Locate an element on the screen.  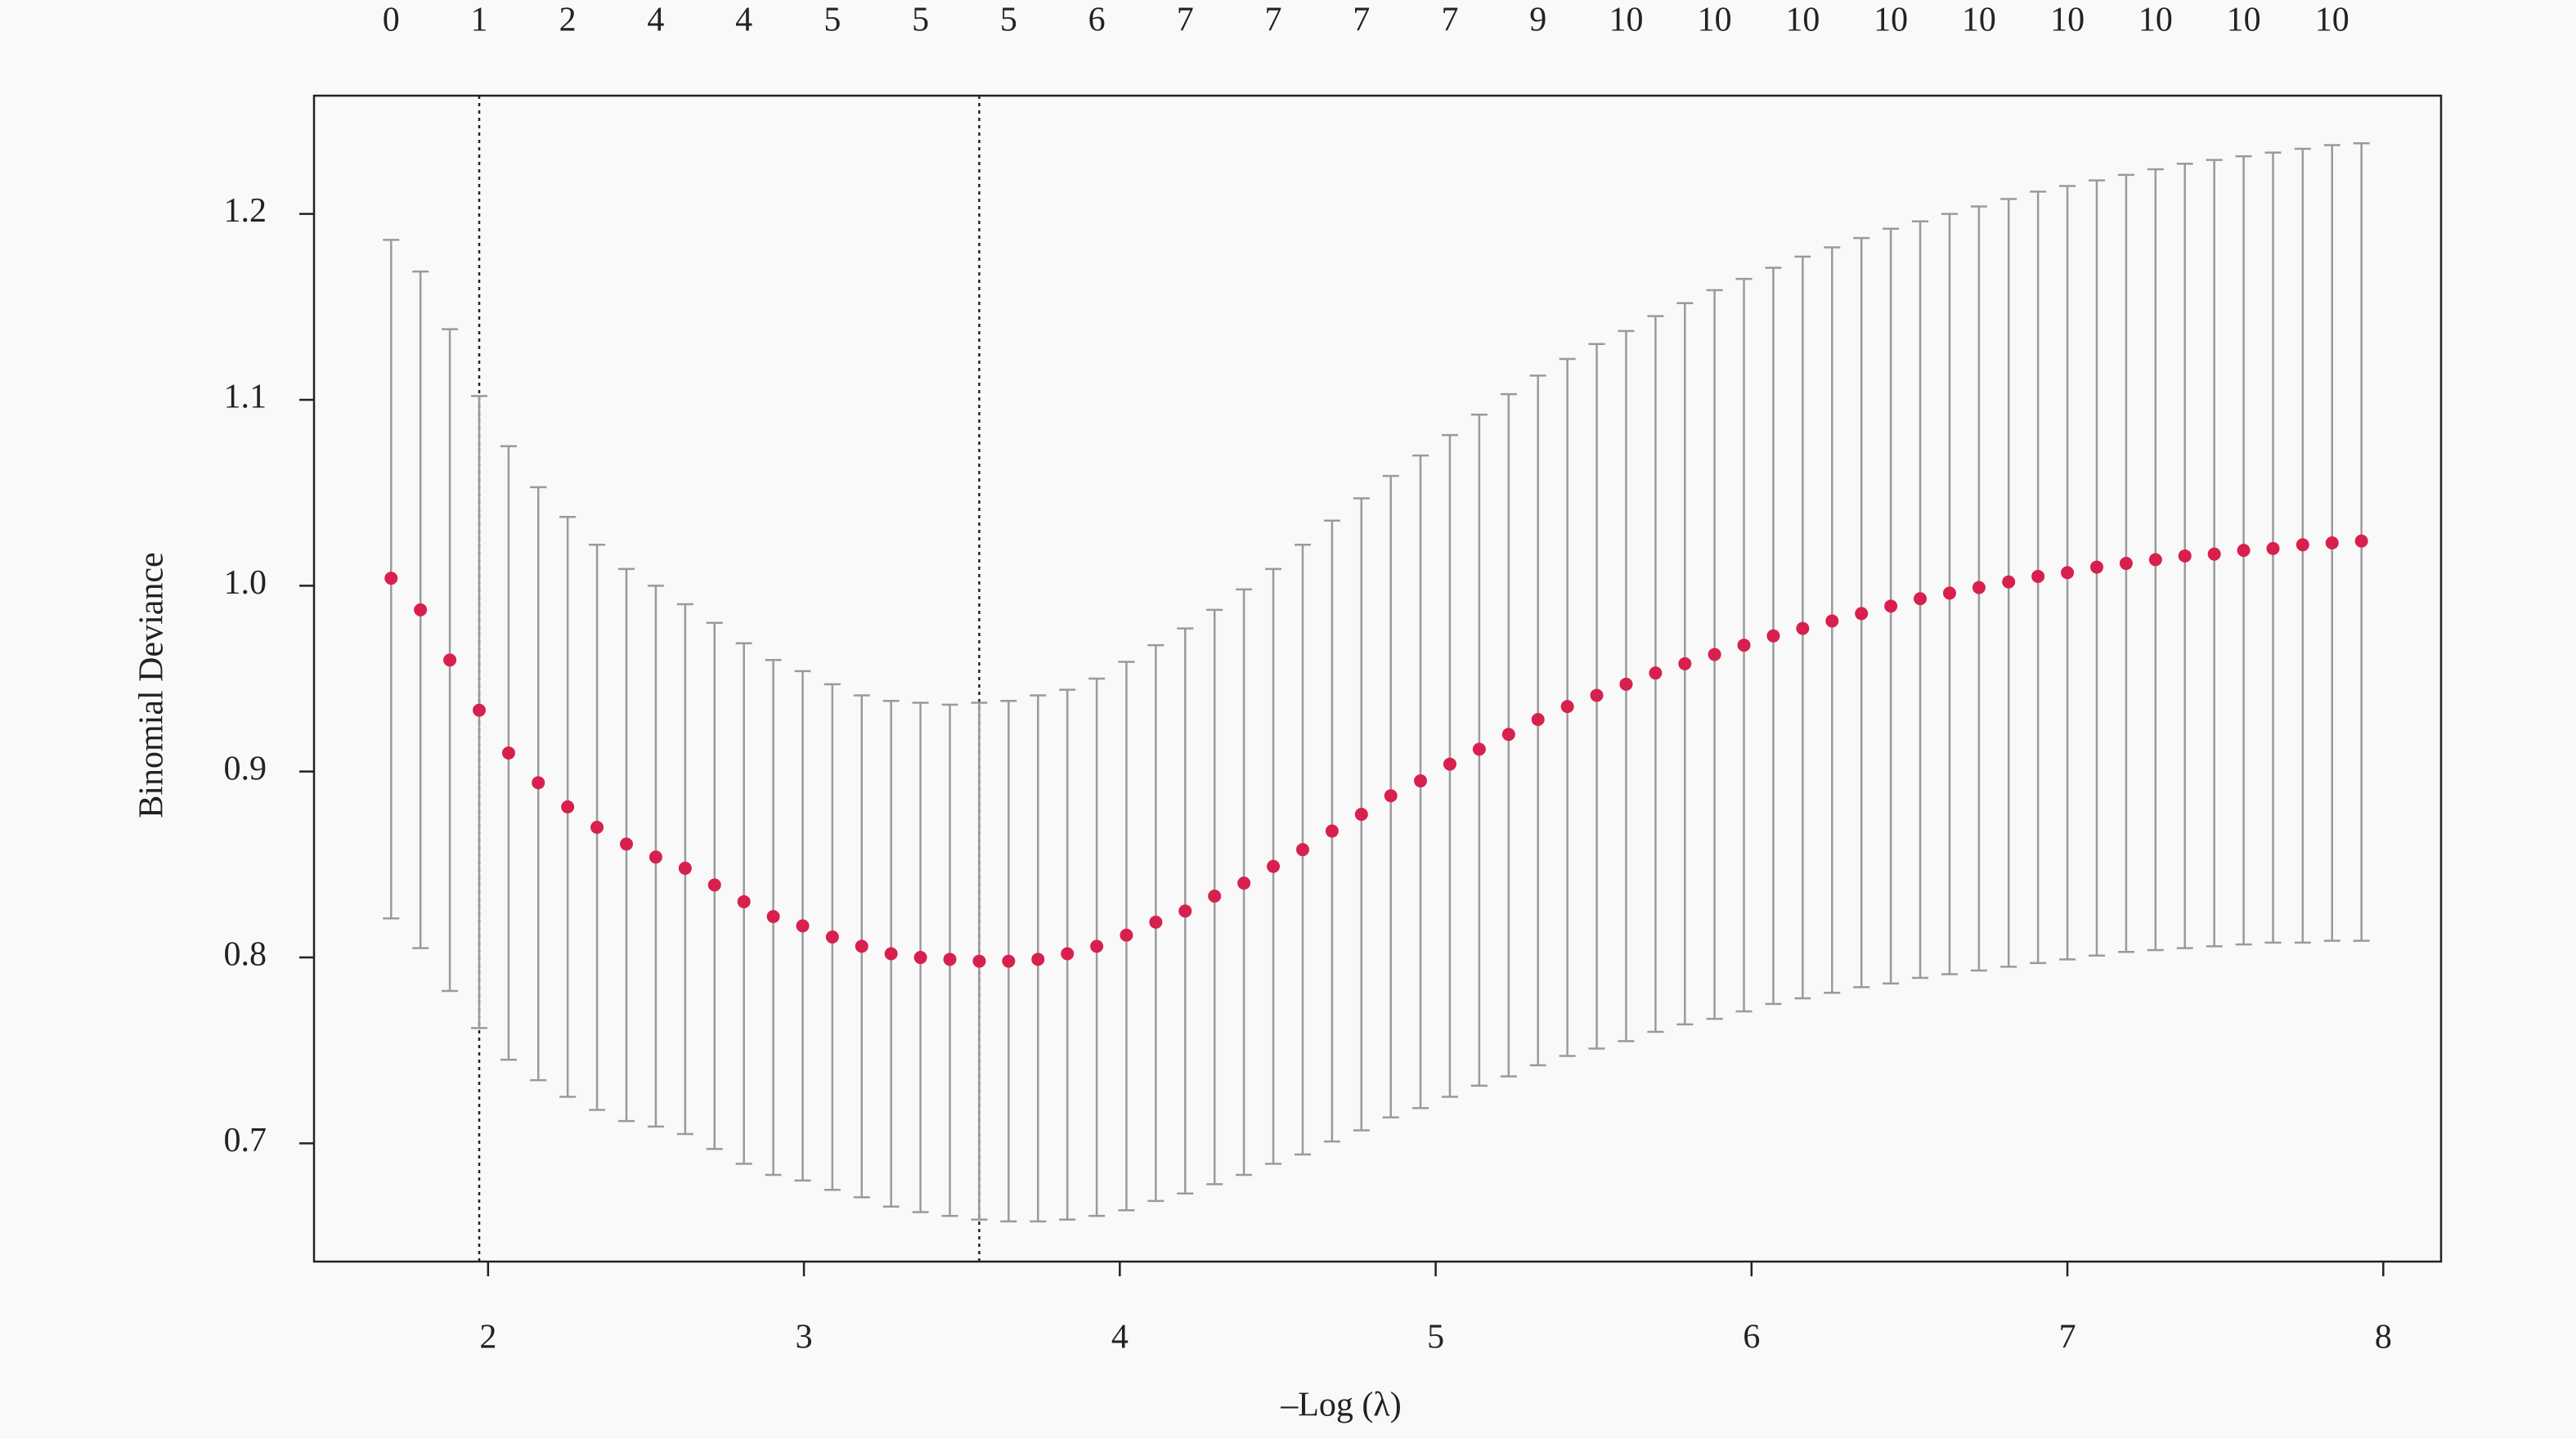
top-axis-label: 4 is located at coordinates (655, 20).